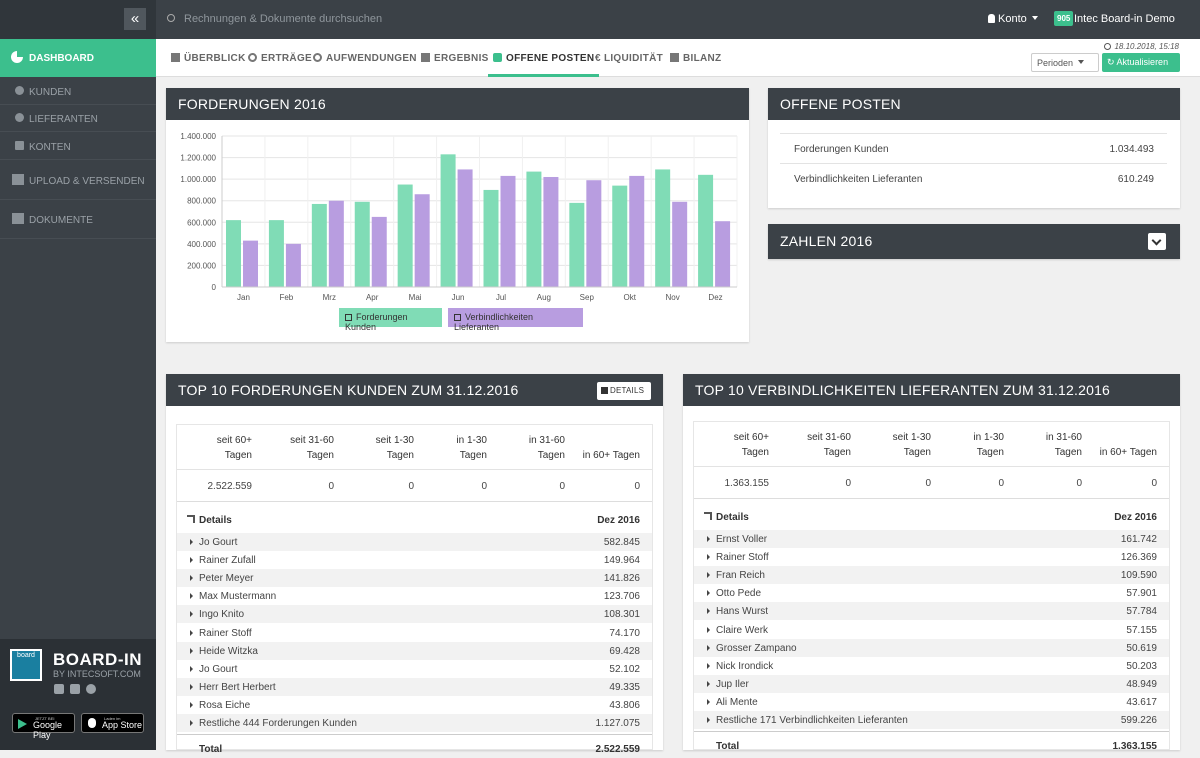 The image size is (1200, 758). Describe the element at coordinates (931, 611) in the screenshot. I see `detail-row: Hans Wurst 57.784` at that location.